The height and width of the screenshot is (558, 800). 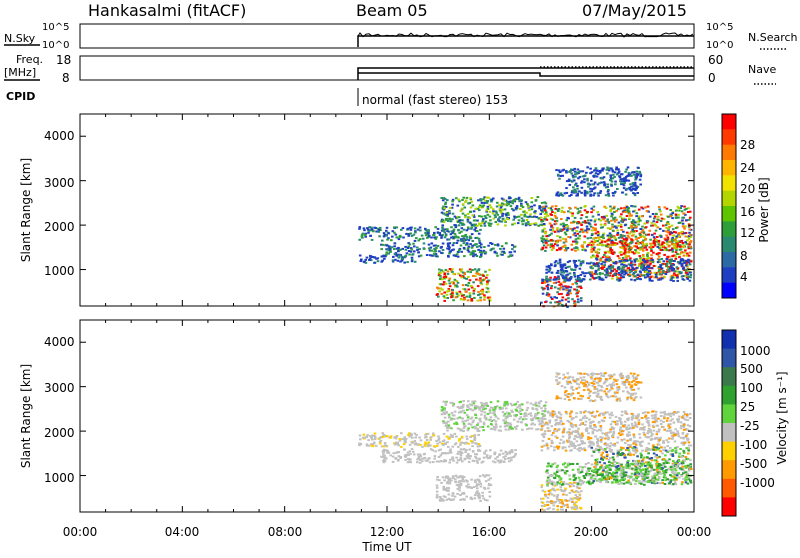 I want to click on nsky-bottom-tick: 10^0, so click(x=55, y=45).